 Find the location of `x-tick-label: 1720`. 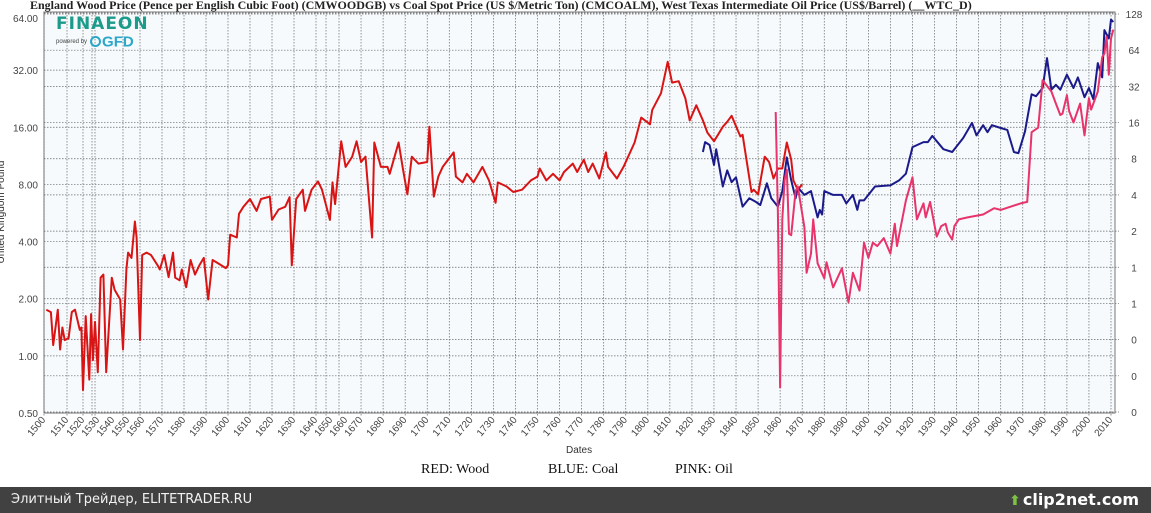

x-tick-label: 1720 is located at coordinates (464, 427).